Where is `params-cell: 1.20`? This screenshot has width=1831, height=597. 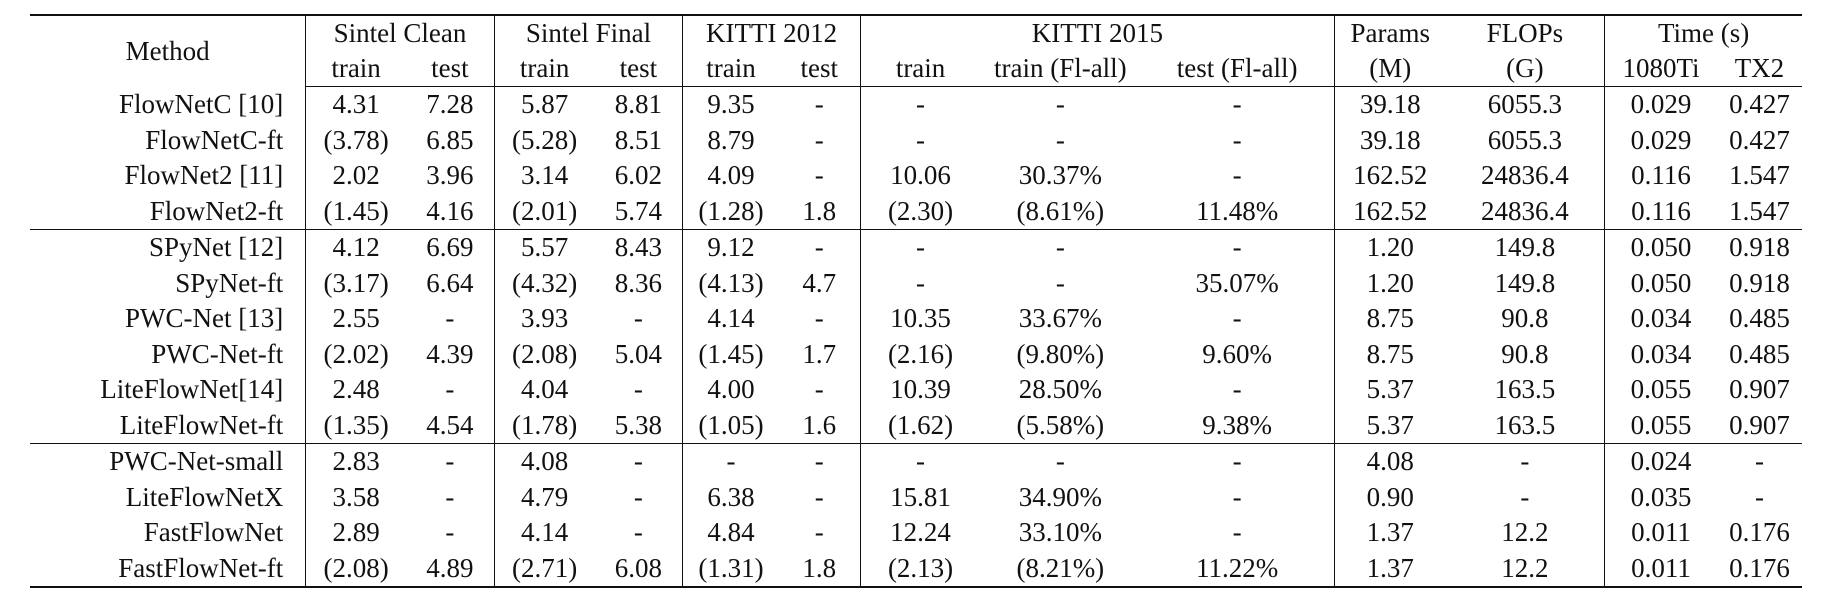 params-cell: 1.20 is located at coordinates (1390, 247).